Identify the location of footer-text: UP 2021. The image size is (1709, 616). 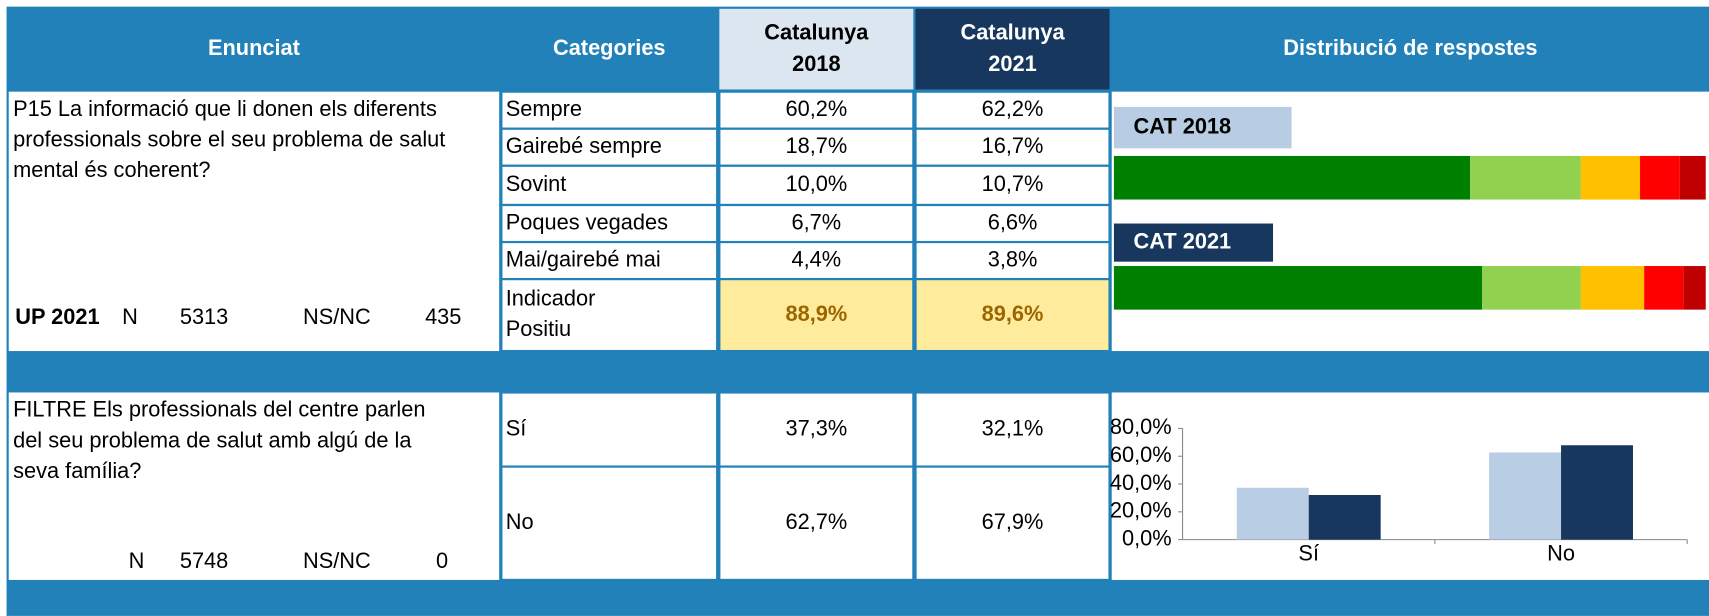
(57, 316).